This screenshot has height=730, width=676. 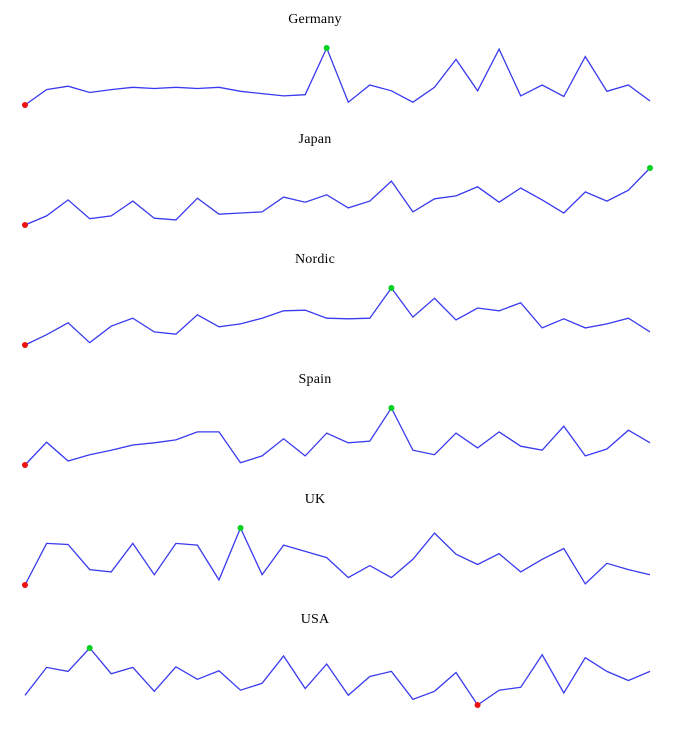 I want to click on chart-title-germany: Germany, so click(x=315, y=19).